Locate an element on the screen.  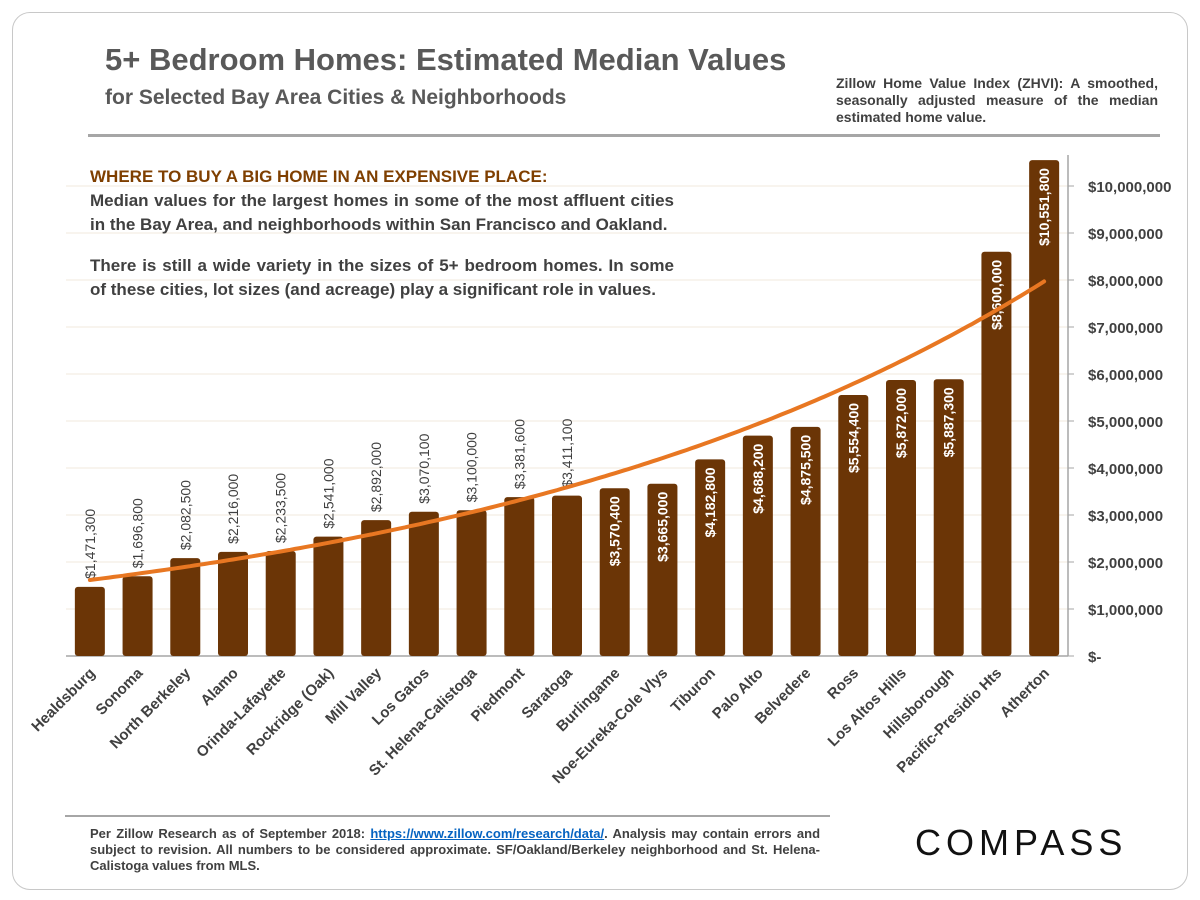
data-label: $5,872,000 is located at coordinates (901, 423).